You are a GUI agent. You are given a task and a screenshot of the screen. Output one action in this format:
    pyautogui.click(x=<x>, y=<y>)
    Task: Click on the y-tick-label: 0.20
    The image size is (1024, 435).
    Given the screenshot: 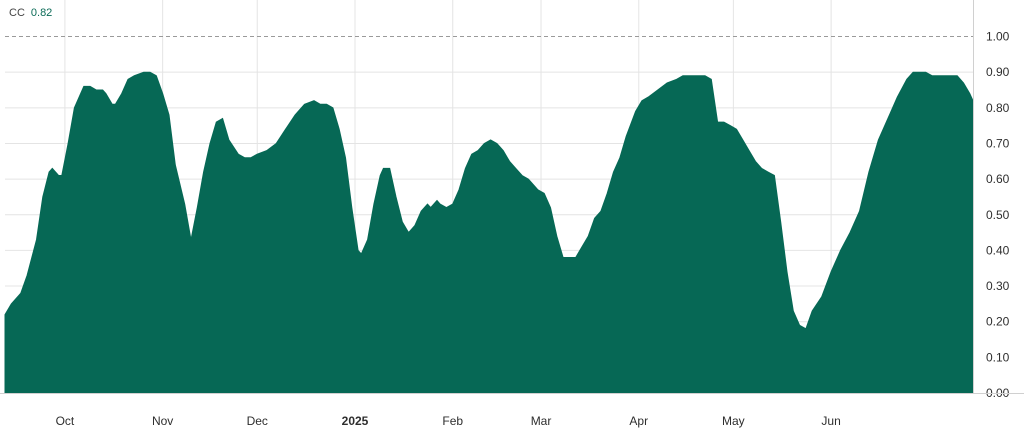 What is the action you would take?
    pyautogui.click(x=998, y=322)
    